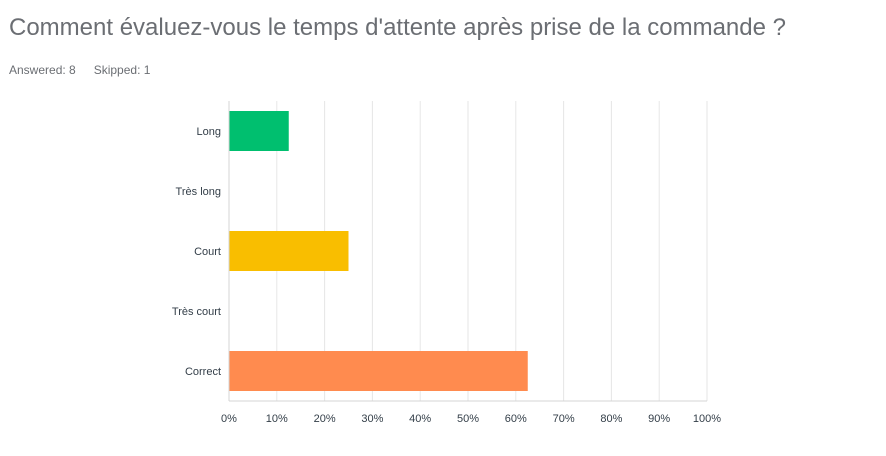 This screenshot has width=886, height=456. I want to click on skipped-count: Skipped: 1, so click(122, 70).